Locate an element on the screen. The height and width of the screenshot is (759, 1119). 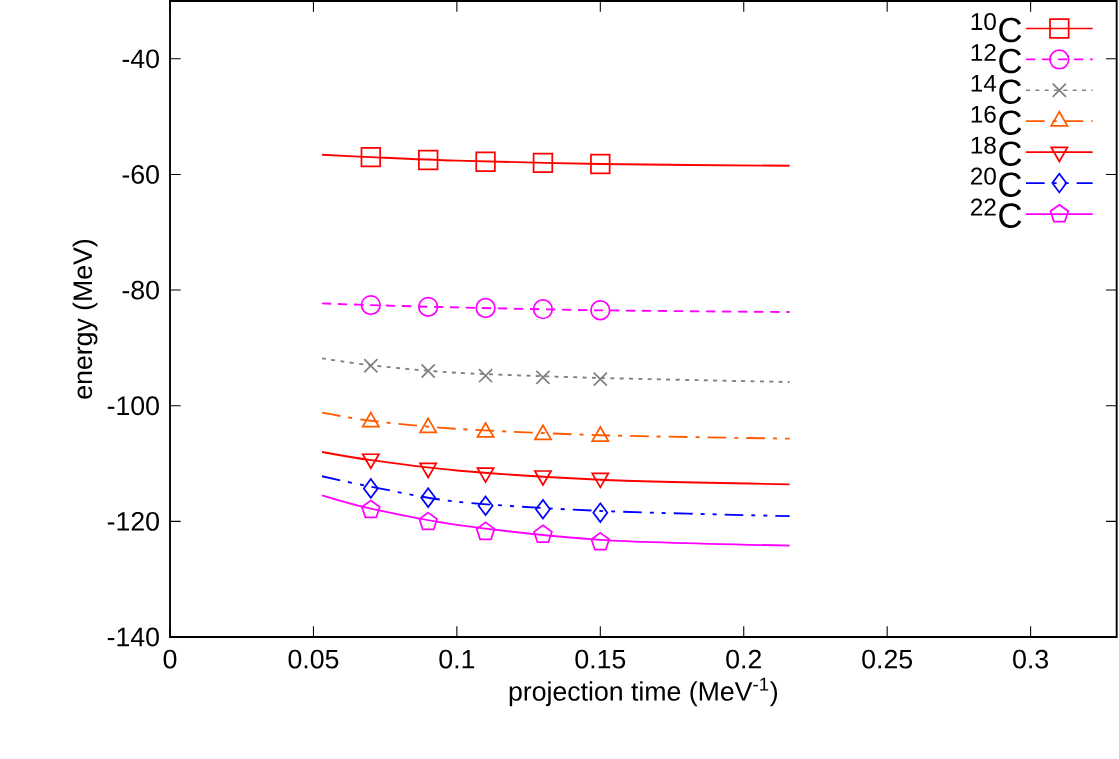
y-tick-label: -120 is located at coordinates (133, 521).